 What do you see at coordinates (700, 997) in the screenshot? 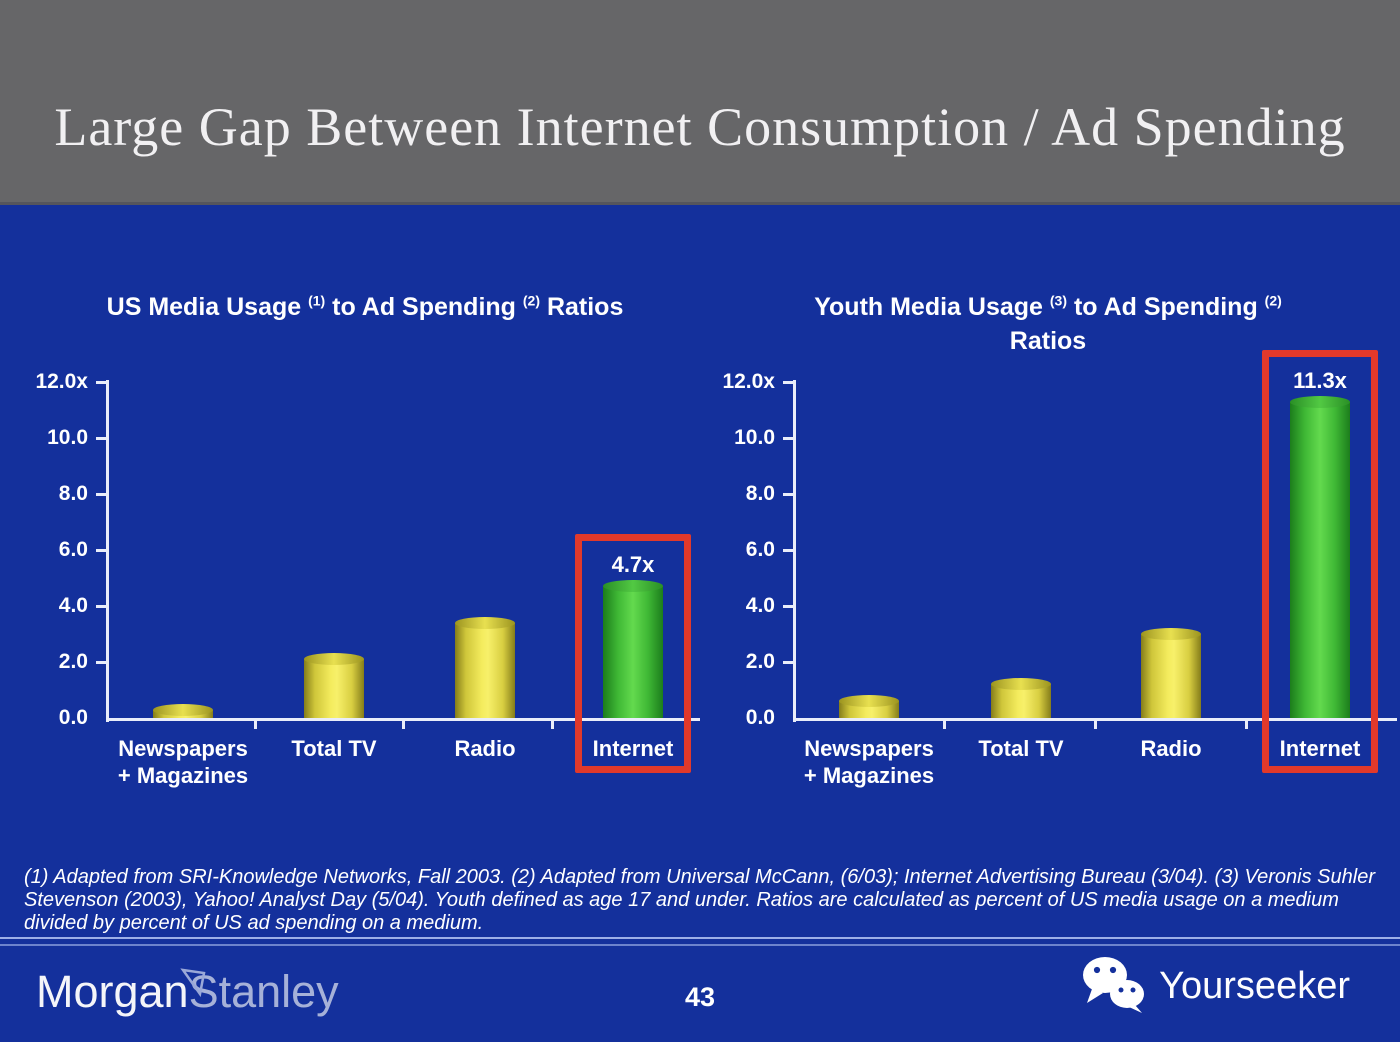
I see `page-number: 43` at bounding box center [700, 997].